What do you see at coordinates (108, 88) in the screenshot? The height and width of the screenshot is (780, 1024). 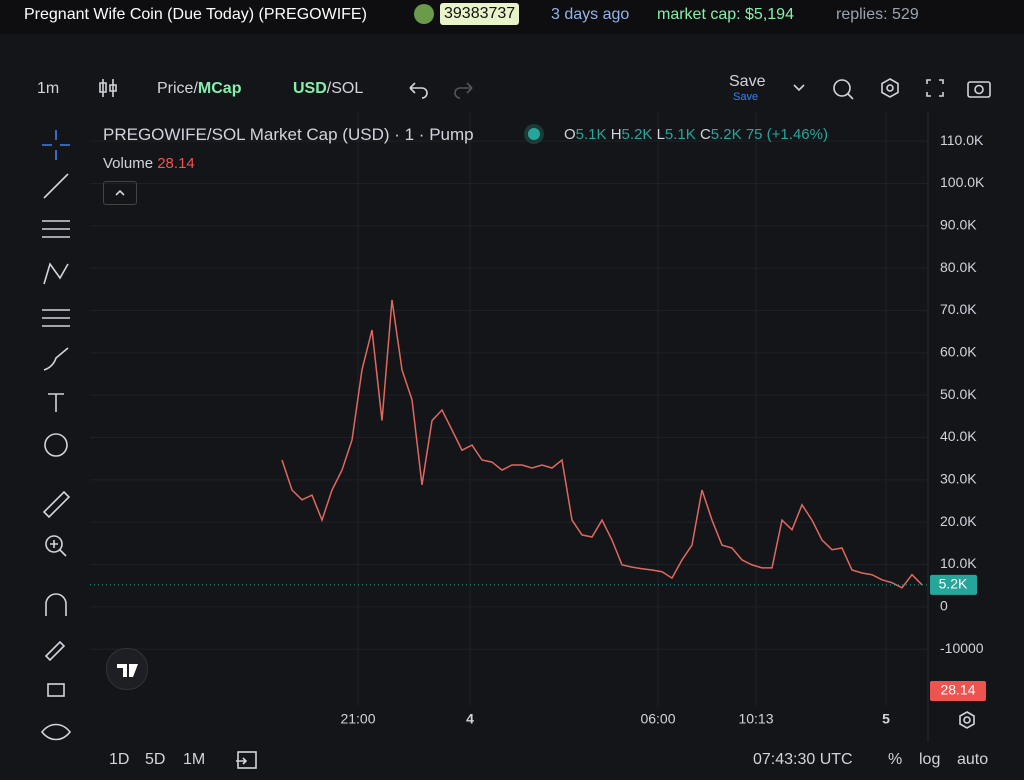 I see `candle-icon` at bounding box center [108, 88].